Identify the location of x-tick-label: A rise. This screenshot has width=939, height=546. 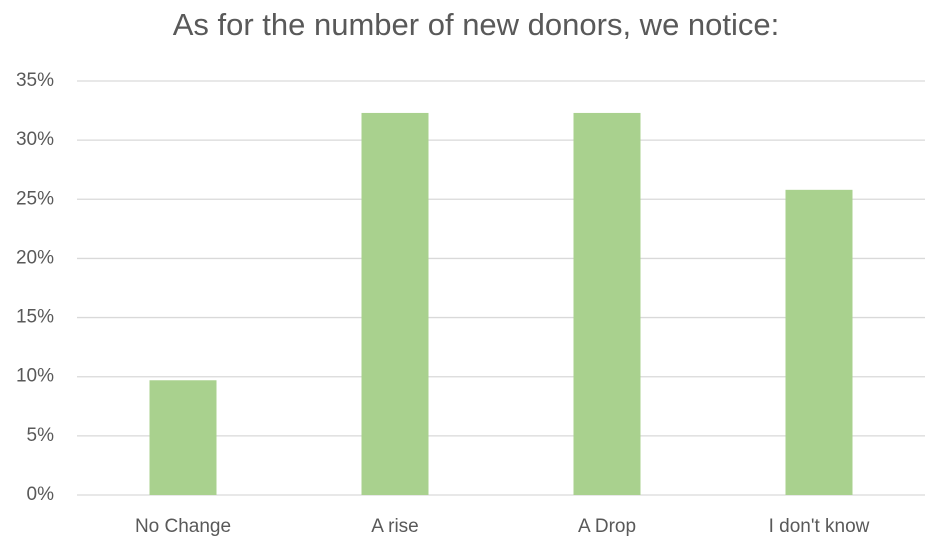
(395, 526).